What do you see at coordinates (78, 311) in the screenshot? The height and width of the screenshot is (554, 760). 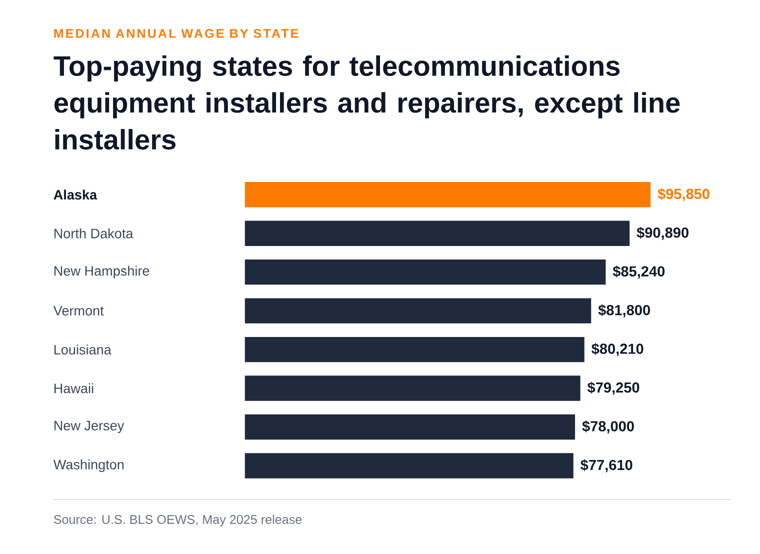 I see `y-tick-label: Vermont` at bounding box center [78, 311].